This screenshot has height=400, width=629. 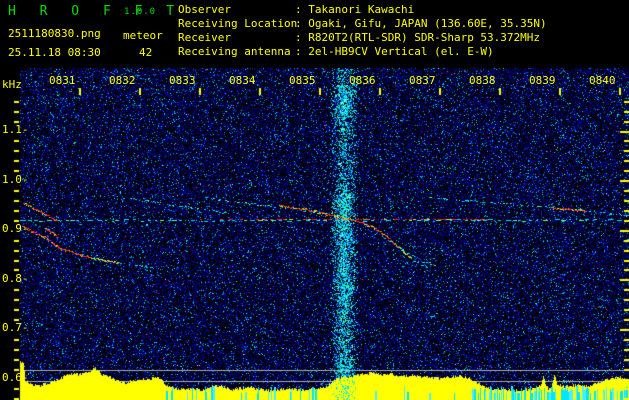 I want to click on filename: 2511180830.png, so click(x=54, y=33).